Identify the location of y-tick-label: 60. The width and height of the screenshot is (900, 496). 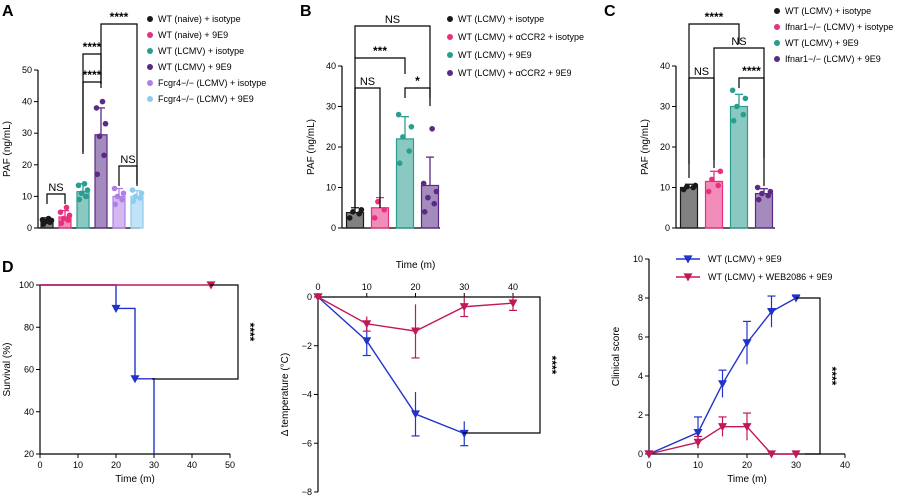
(29, 370).